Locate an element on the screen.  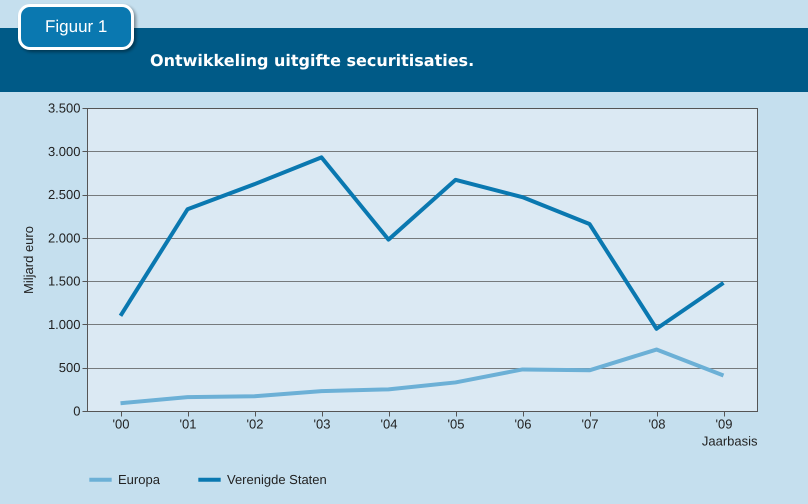
x-tick-label: '02 is located at coordinates (255, 424).